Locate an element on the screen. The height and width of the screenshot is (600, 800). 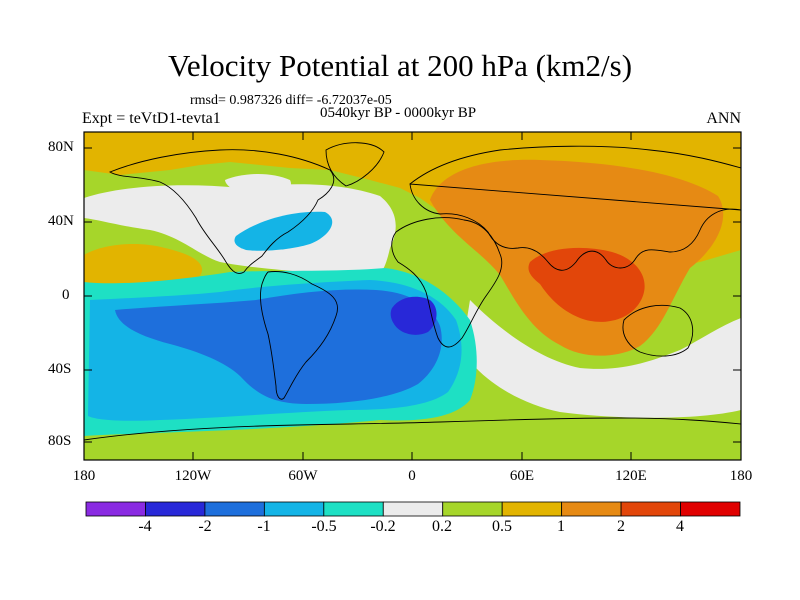
lon-tick-label: 60W is located at coordinates (303, 476).